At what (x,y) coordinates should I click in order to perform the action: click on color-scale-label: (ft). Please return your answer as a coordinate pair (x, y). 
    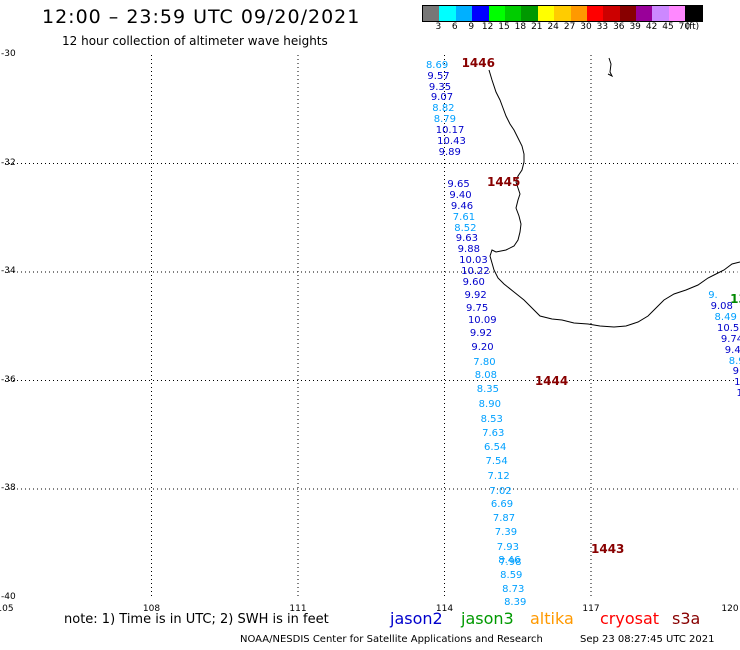
    Looking at the image, I should click on (692, 27).